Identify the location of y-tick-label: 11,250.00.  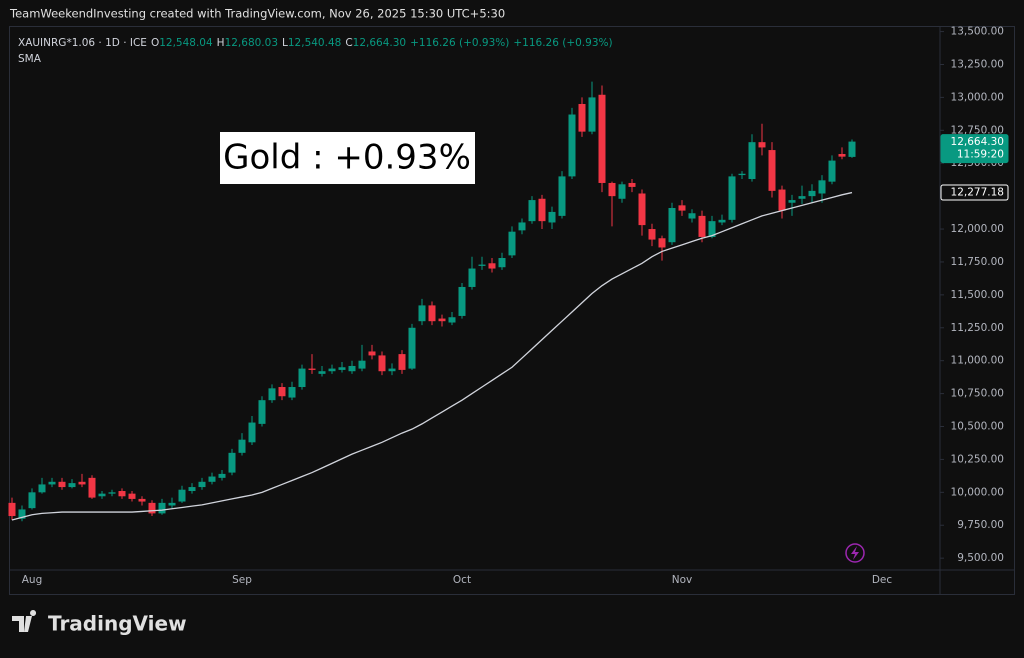
(977, 328).